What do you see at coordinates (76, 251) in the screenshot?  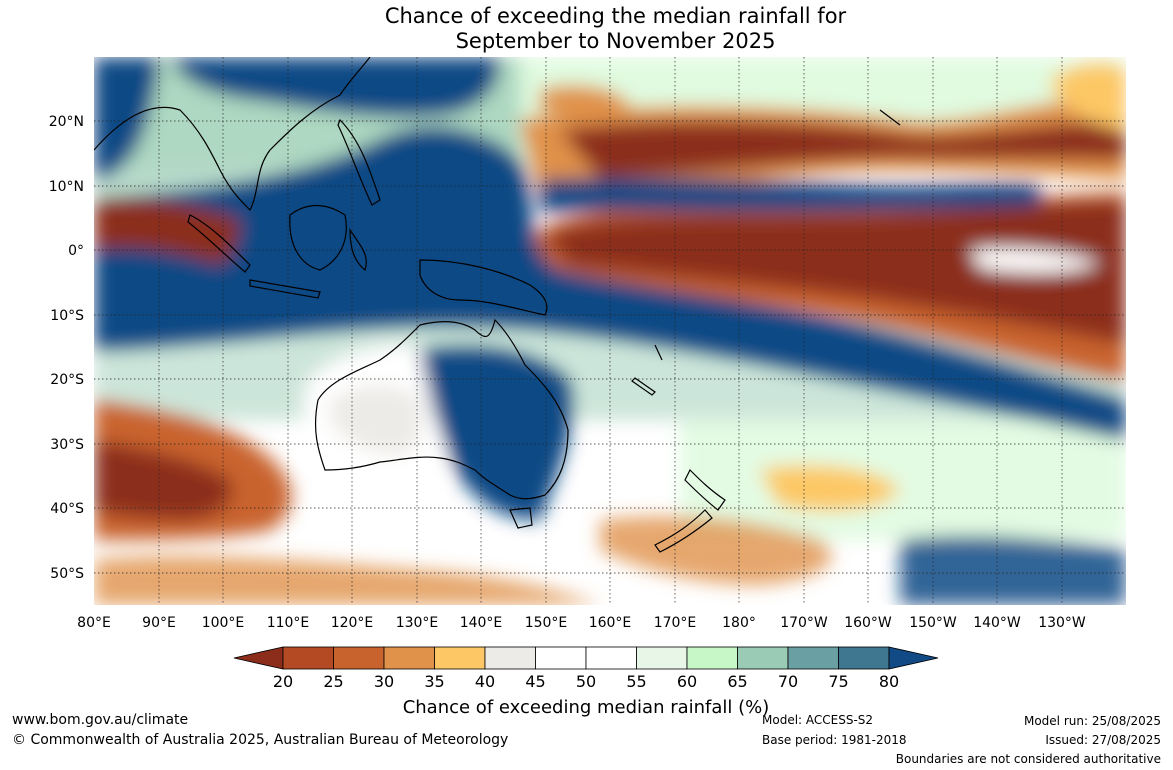 I see `lat-label-0: 0°` at bounding box center [76, 251].